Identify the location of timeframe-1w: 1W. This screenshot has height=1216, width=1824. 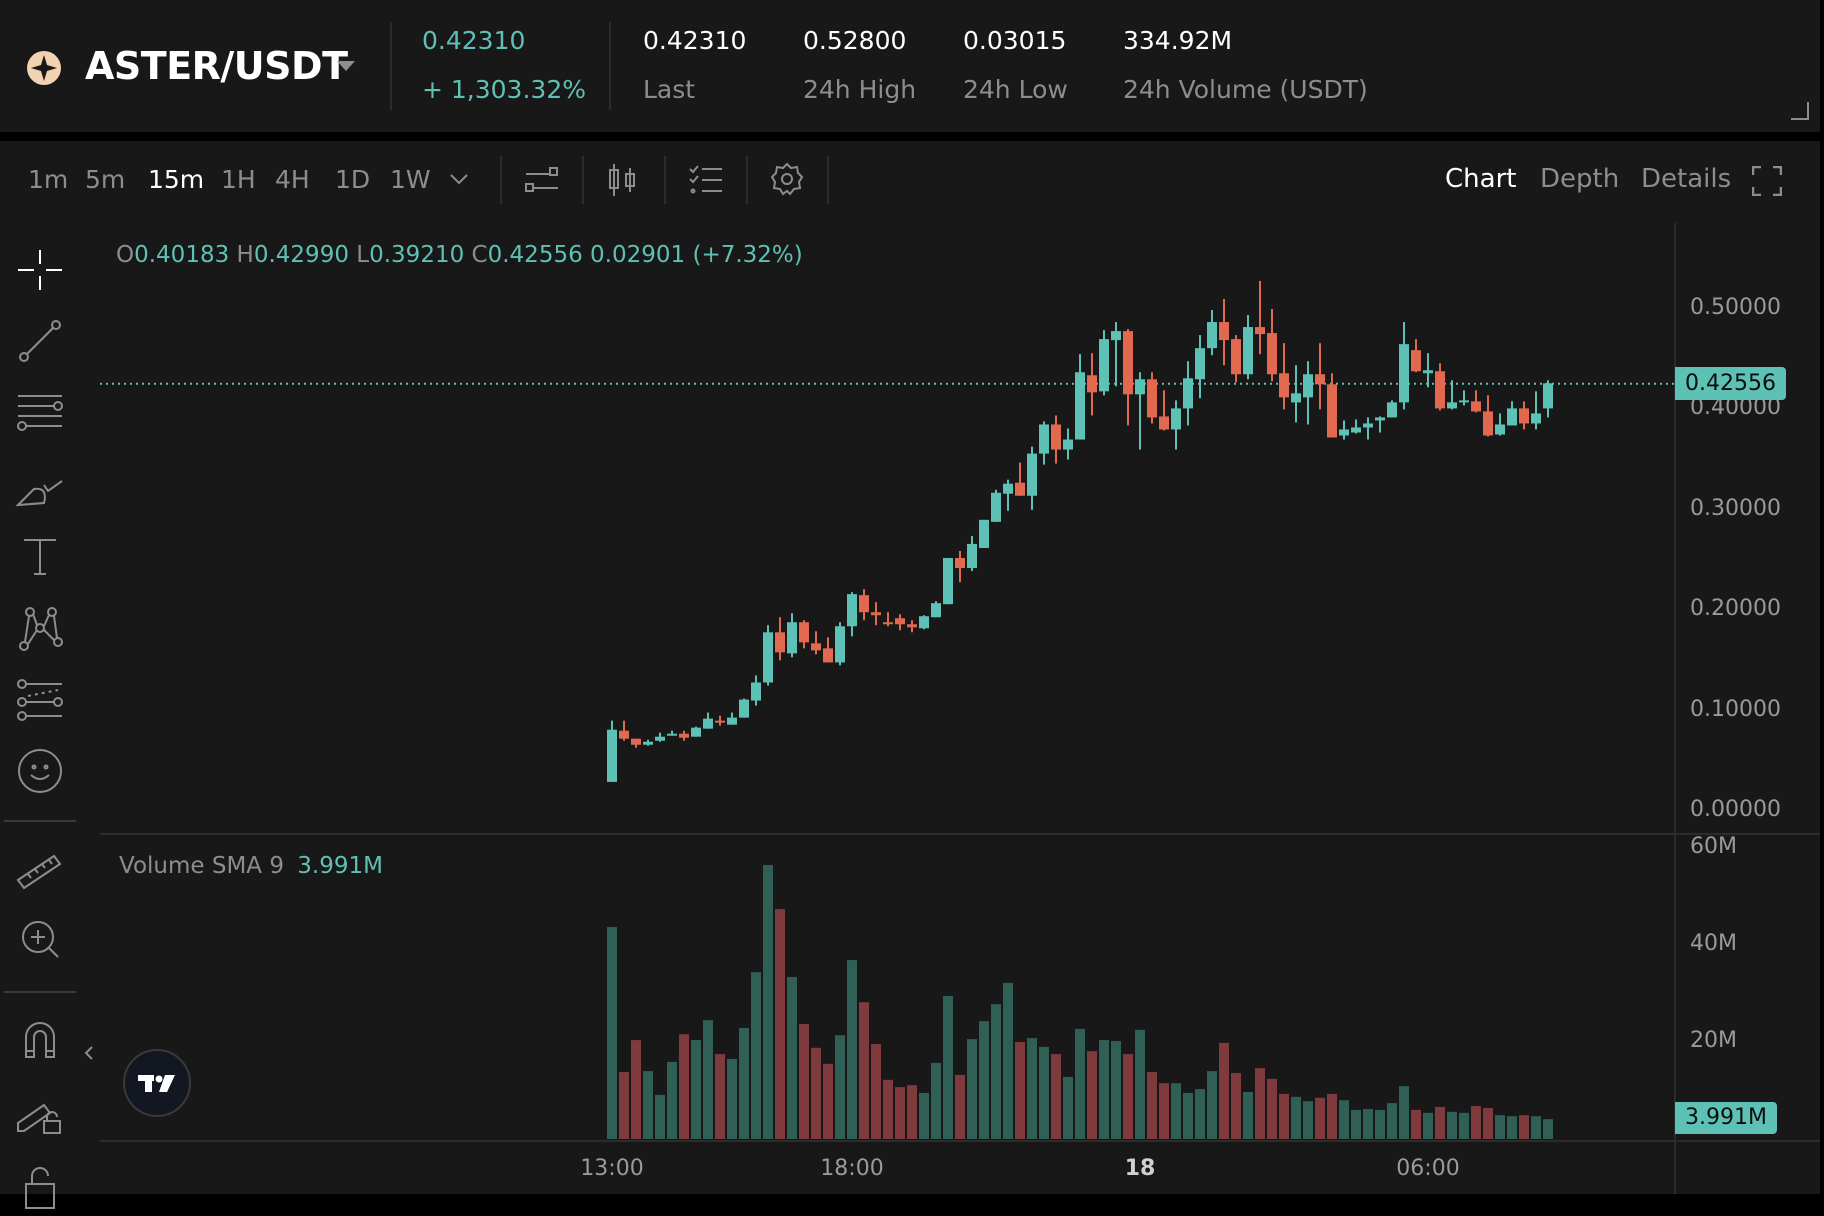
(410, 179).